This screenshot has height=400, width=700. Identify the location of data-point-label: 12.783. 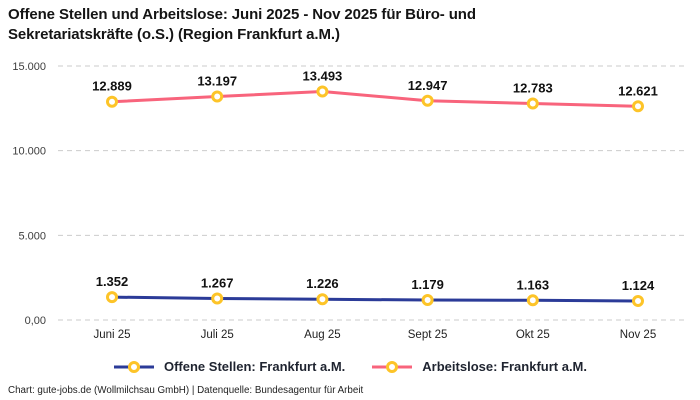
(533, 88).